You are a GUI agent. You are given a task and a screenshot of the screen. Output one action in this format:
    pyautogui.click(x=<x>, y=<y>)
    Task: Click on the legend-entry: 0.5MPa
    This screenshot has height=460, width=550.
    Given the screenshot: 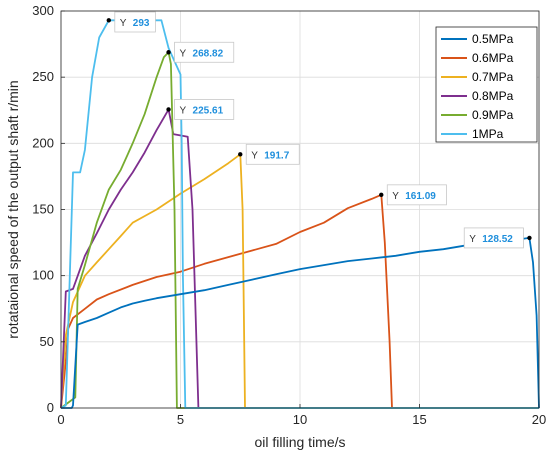 What is the action you would take?
    pyautogui.click(x=493, y=39)
    